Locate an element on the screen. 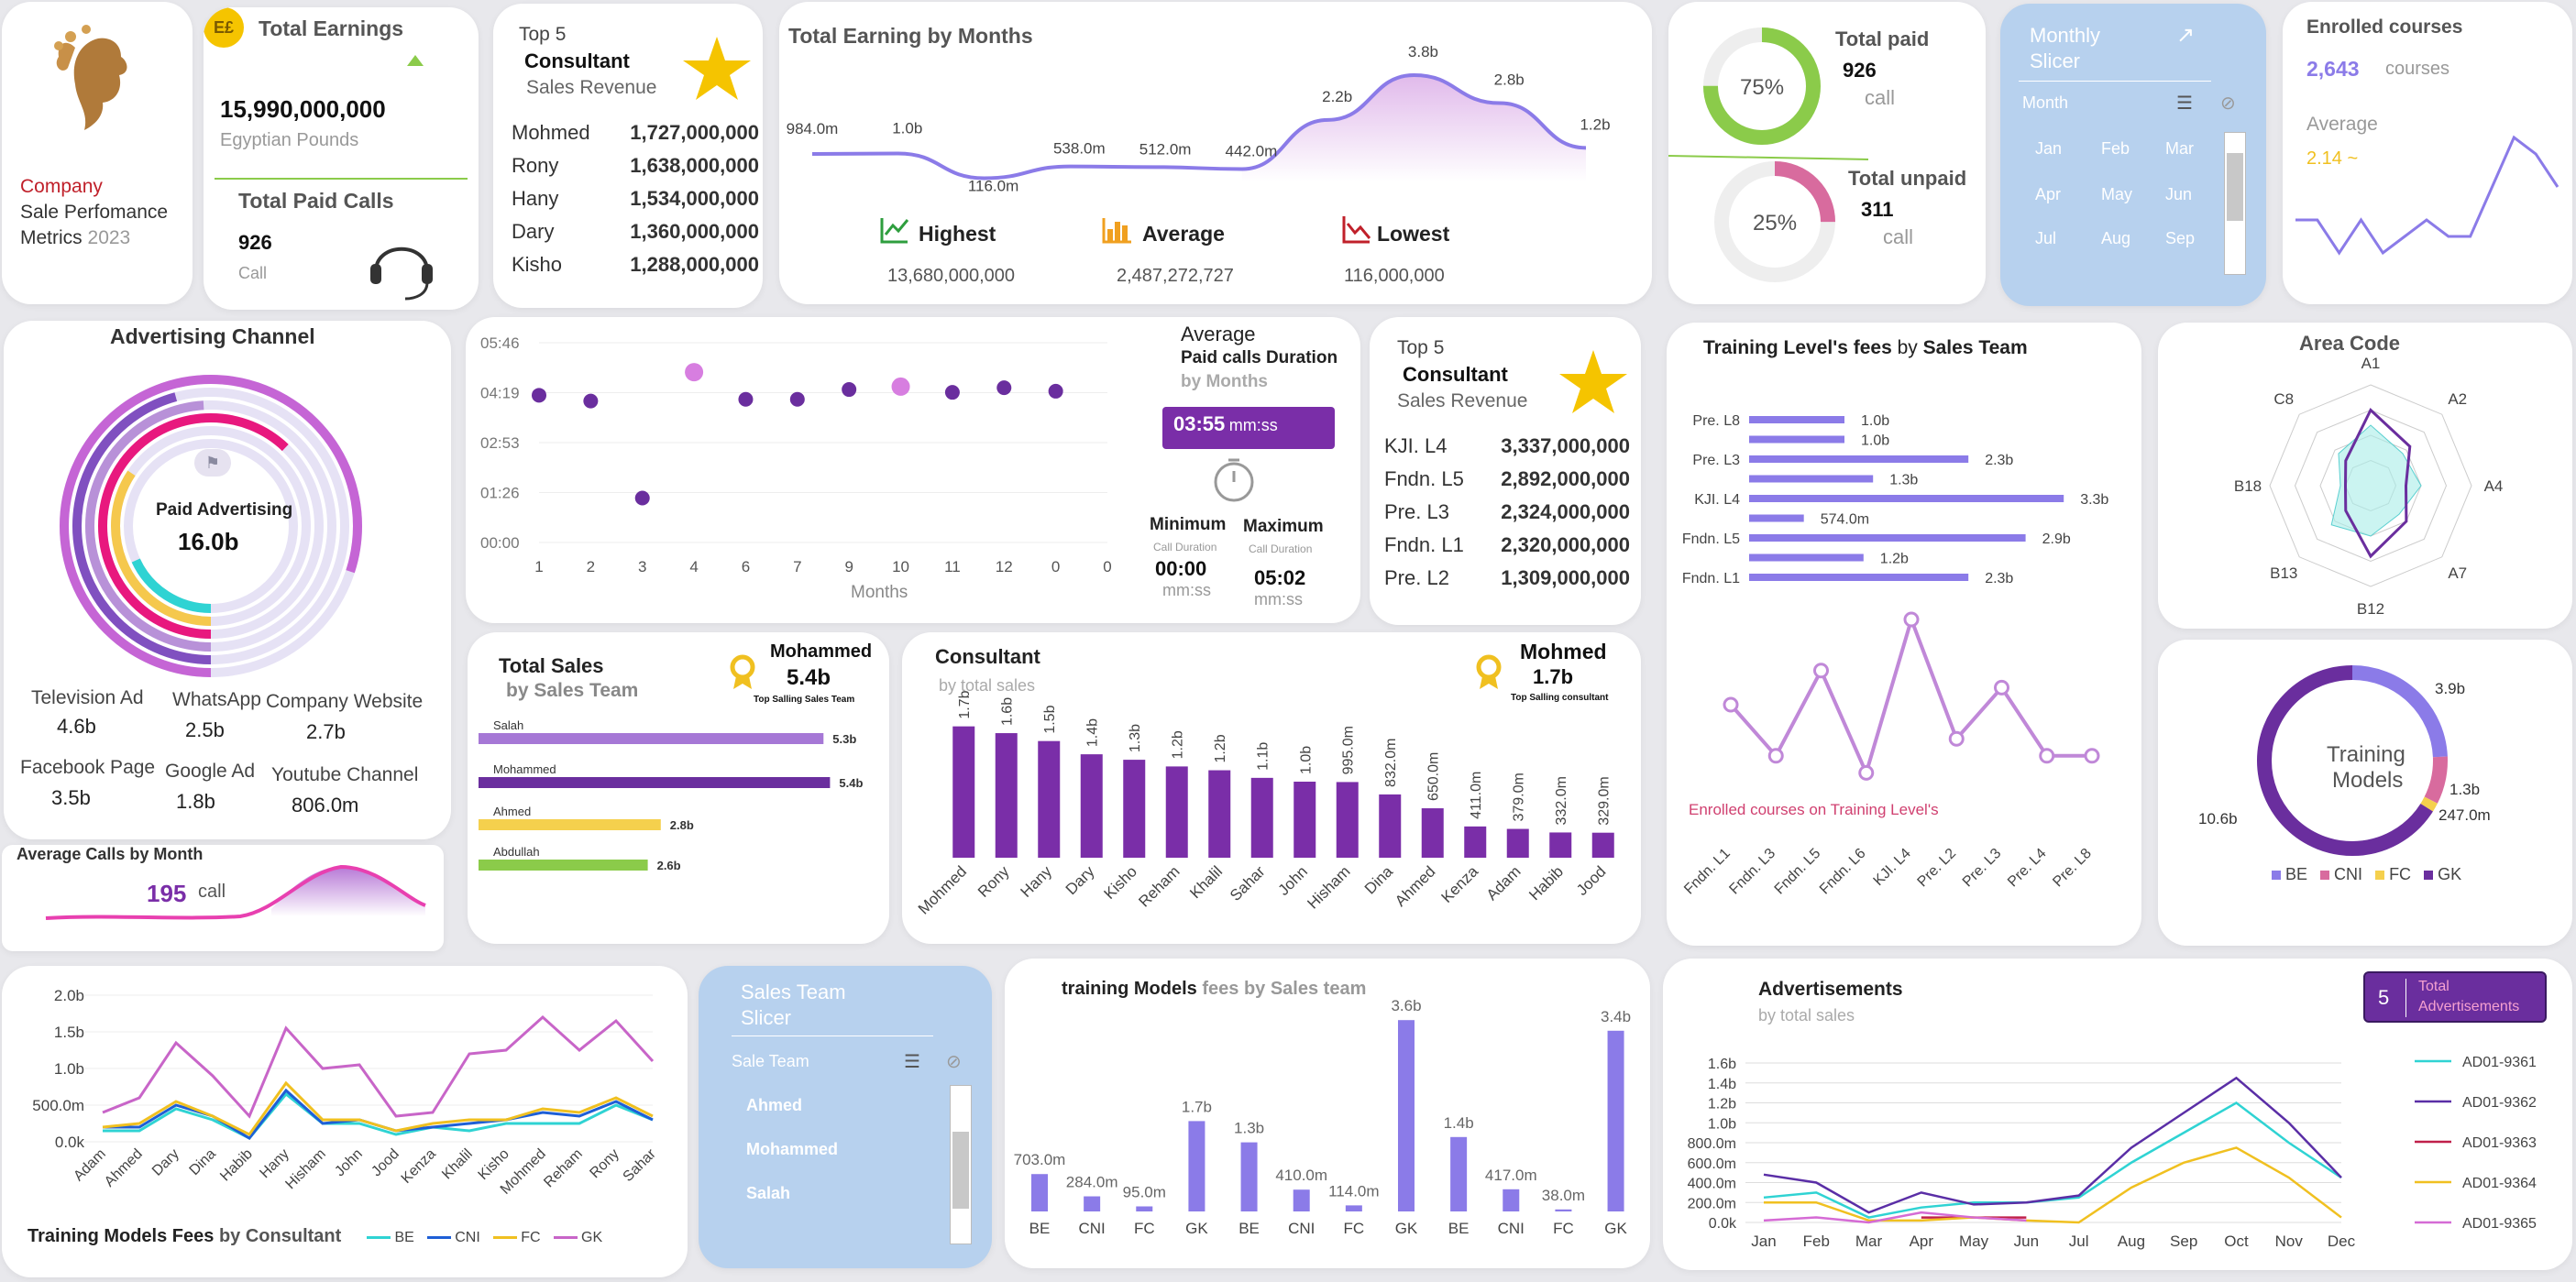 The width and height of the screenshot is (2576, 1282). earnings-title: Total Earnings is located at coordinates (331, 28).